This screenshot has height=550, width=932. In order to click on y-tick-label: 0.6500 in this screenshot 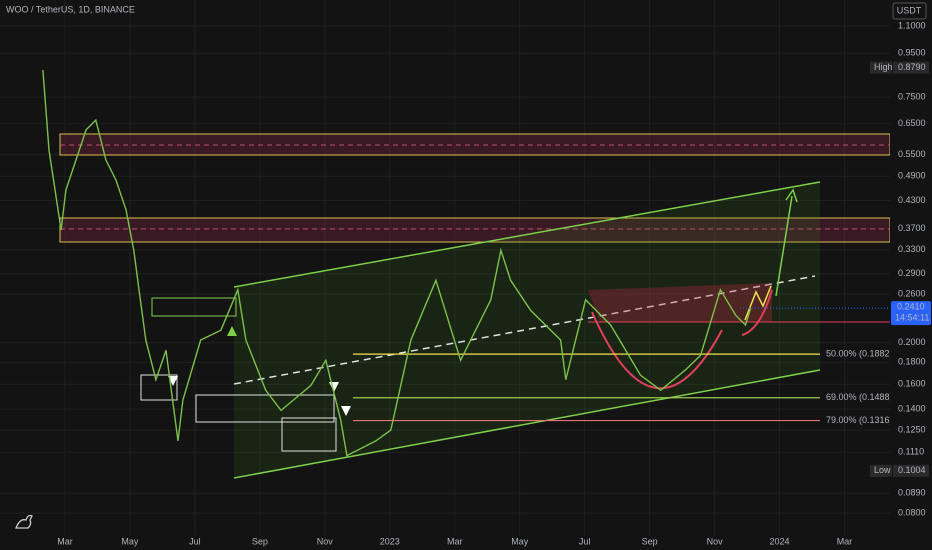, I will do `click(912, 123)`.